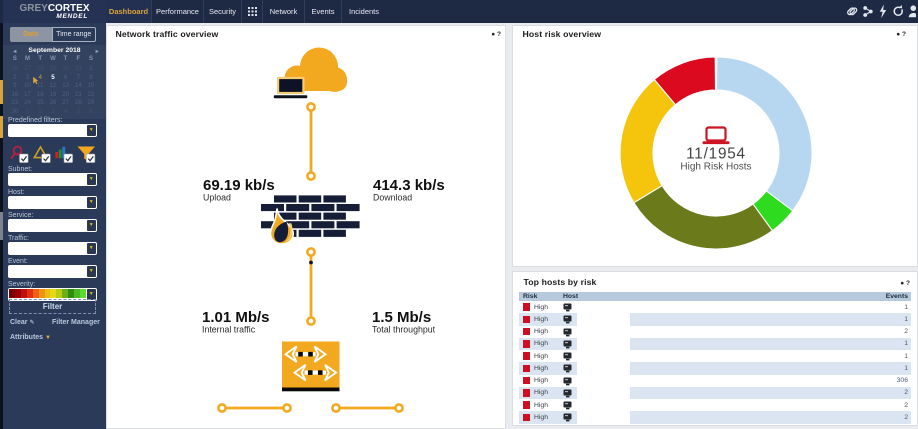 The width and height of the screenshot is (918, 429). Describe the element at coordinates (236, 317) in the screenshot. I see `svg-text: 1.01 Mb/s` at that location.